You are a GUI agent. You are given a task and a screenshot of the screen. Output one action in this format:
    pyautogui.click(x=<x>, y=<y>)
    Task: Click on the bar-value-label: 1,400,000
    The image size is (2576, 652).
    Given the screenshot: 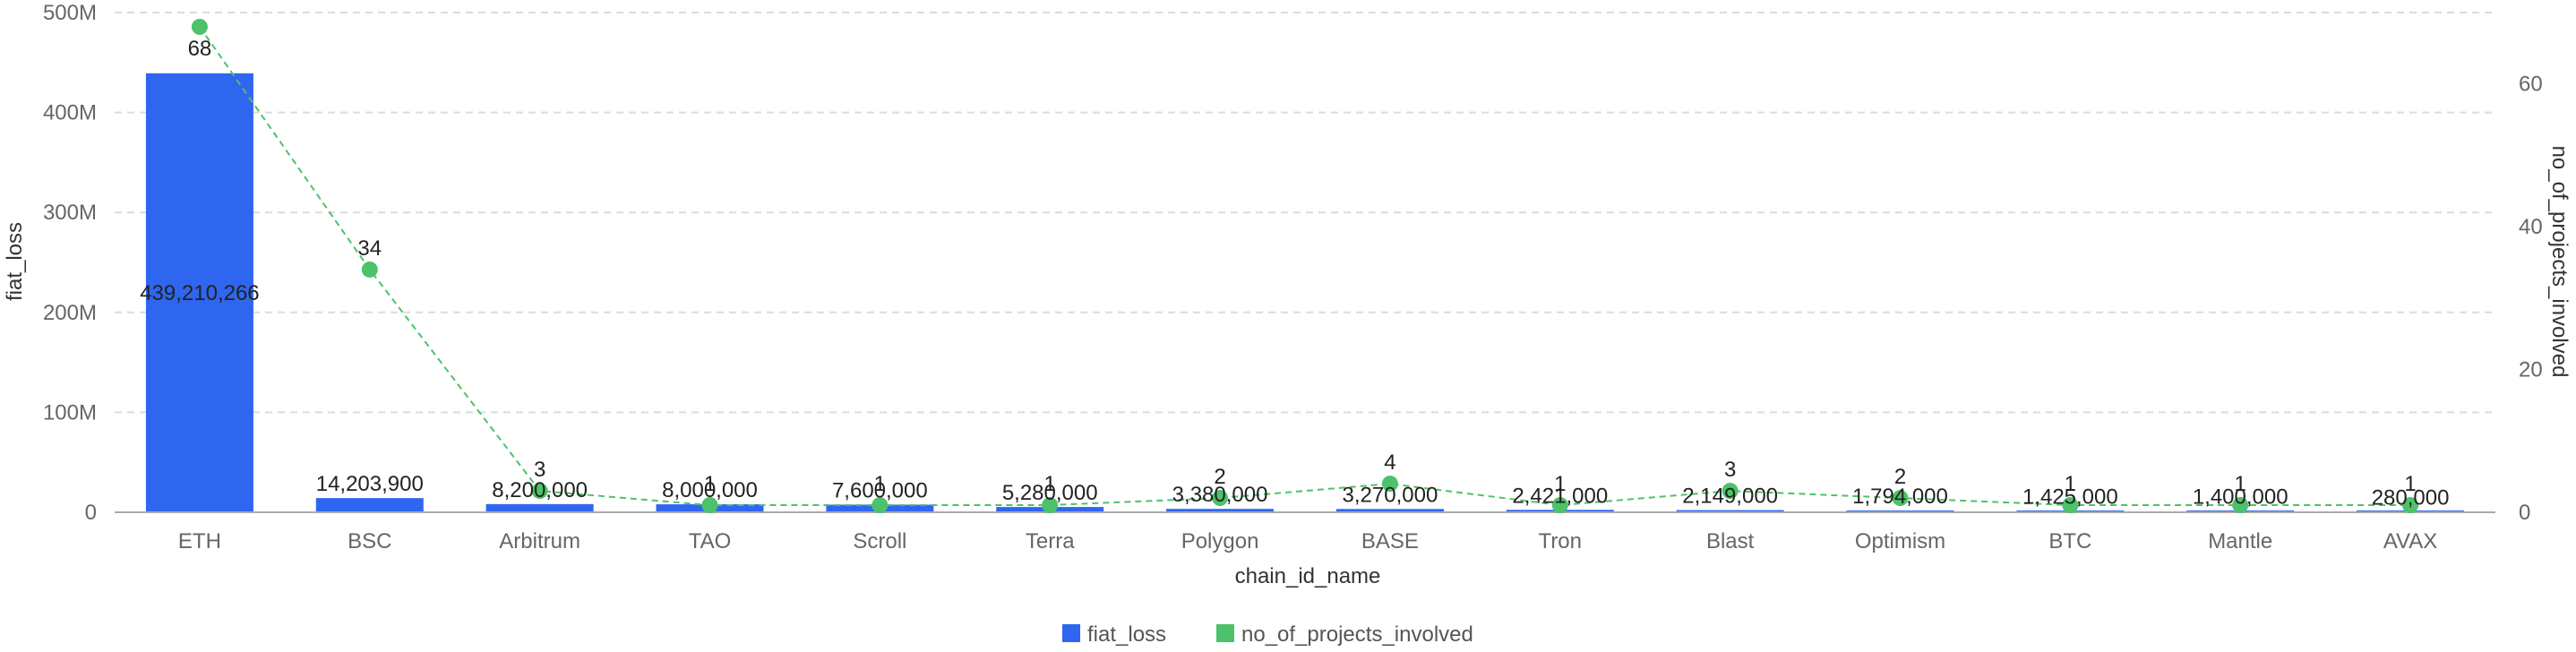 What is the action you would take?
    pyautogui.click(x=2240, y=497)
    